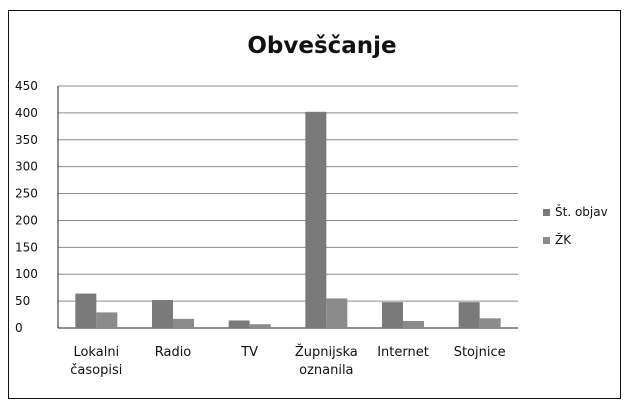  Describe the element at coordinates (249, 352) in the screenshot. I see `x-tick-label: TV` at that location.